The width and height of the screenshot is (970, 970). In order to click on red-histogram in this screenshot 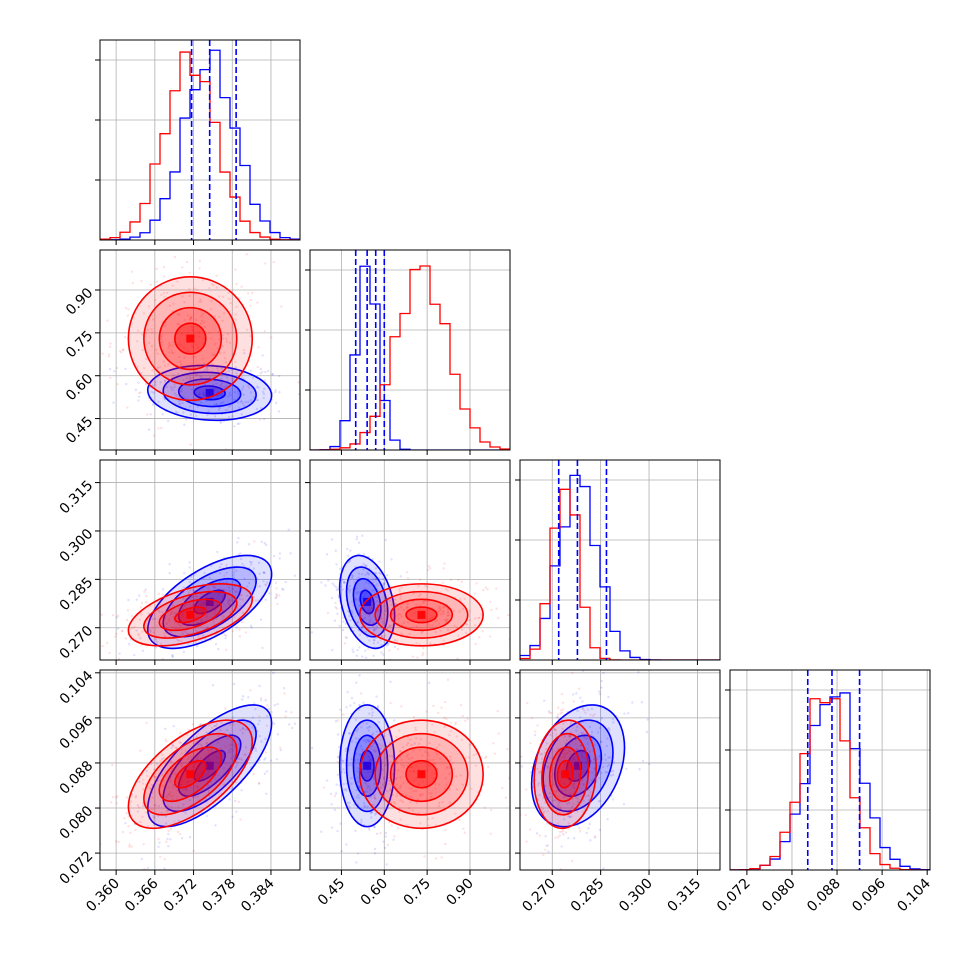, I will do `click(830, 784)`.